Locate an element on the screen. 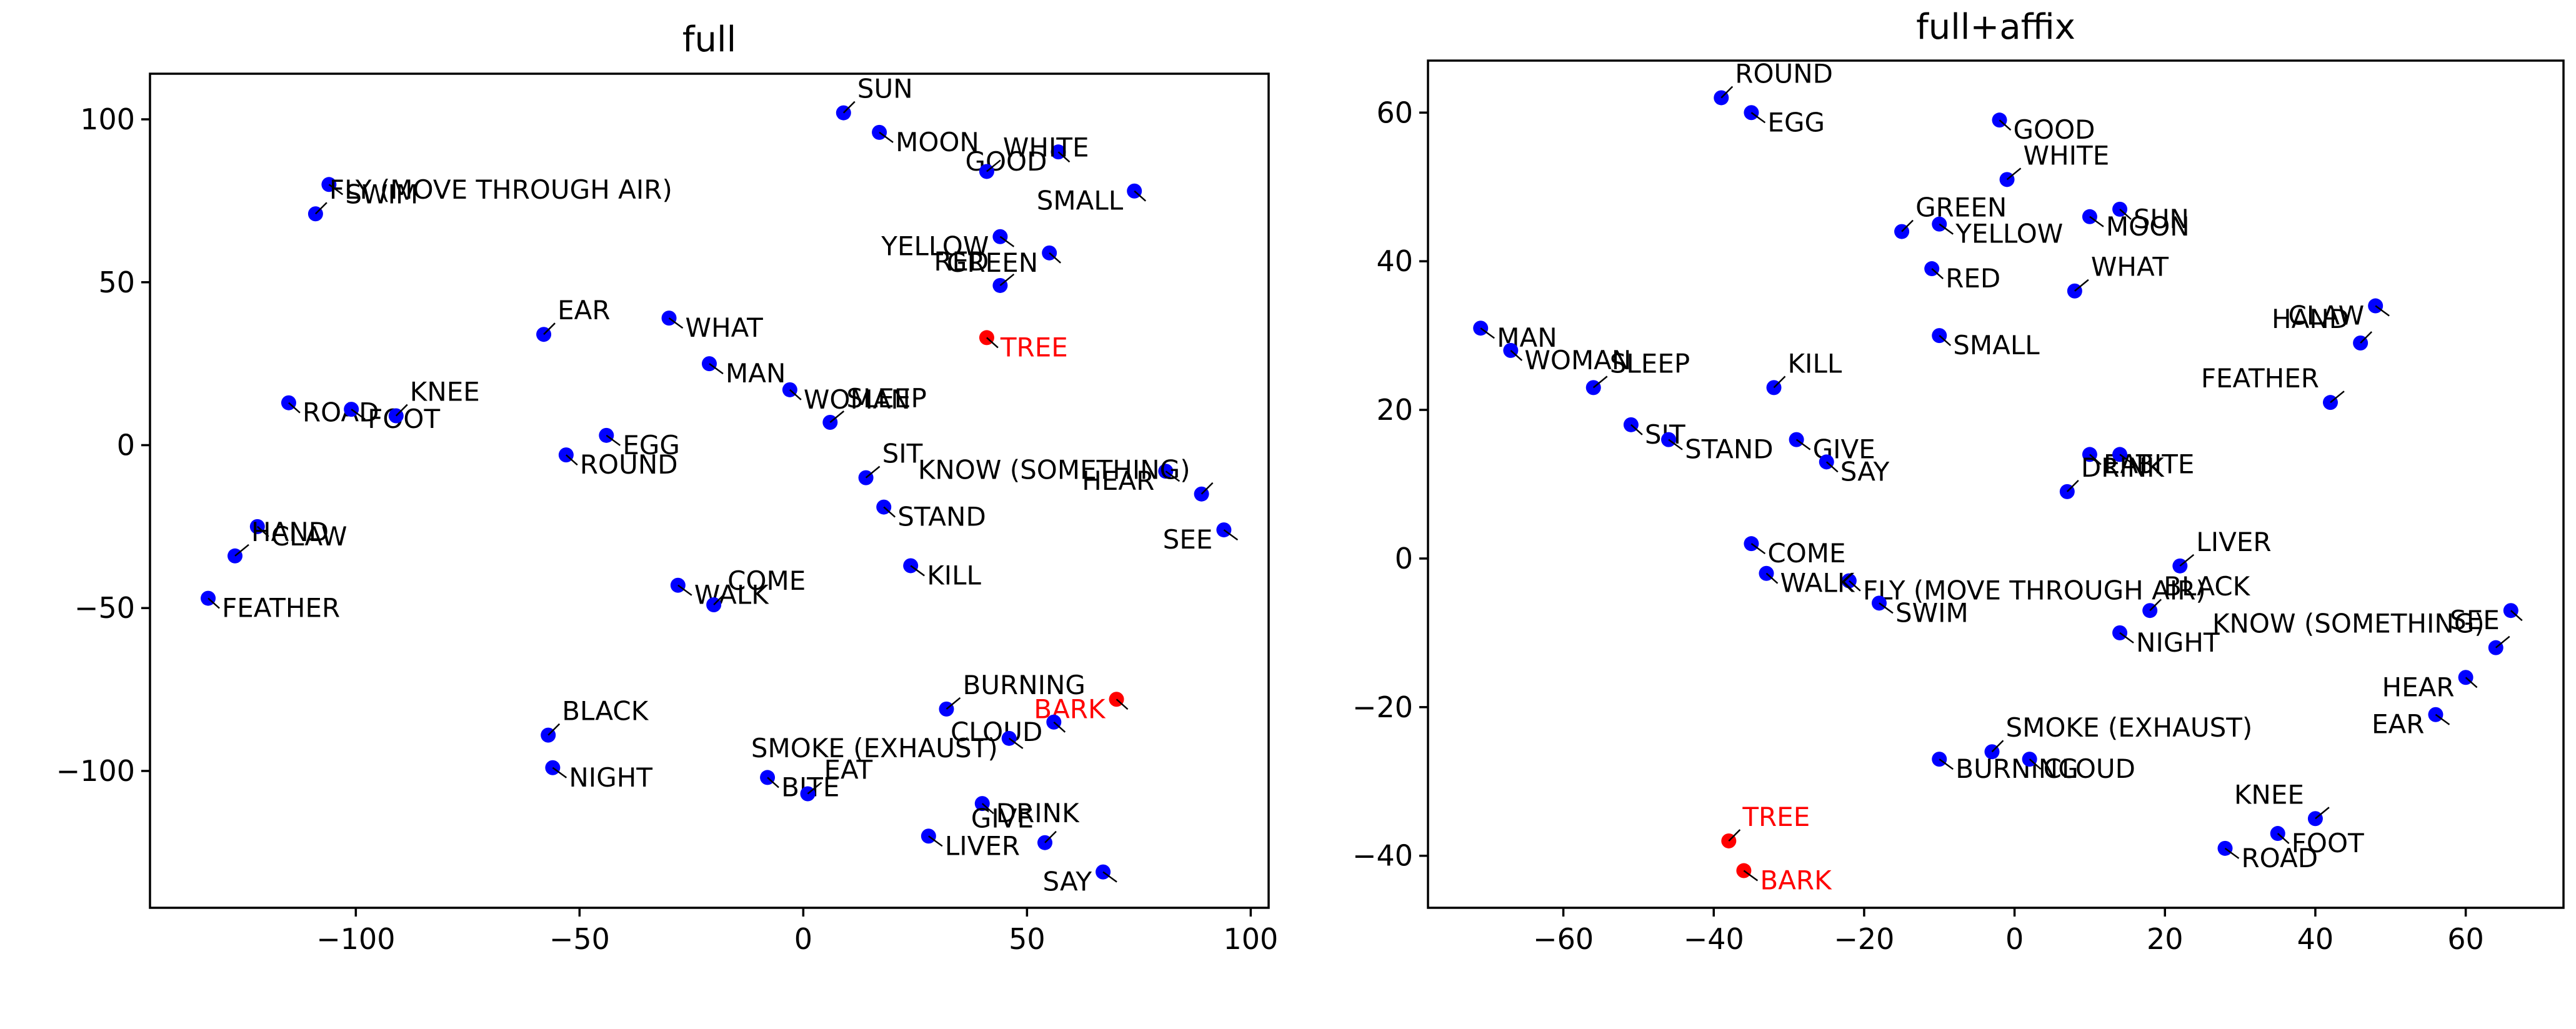 Image resolution: width=2576 pixels, height=1029 pixels. point-label: MAN is located at coordinates (756, 373).